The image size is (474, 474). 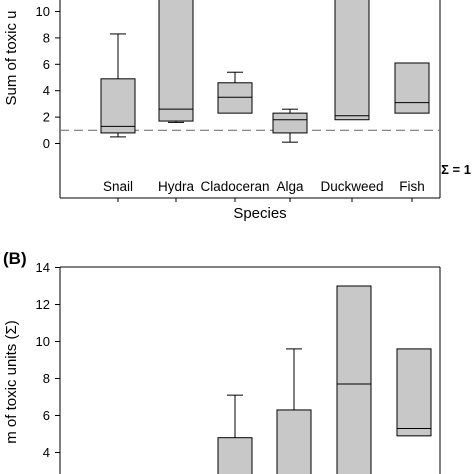 I want to click on panel-label: (B), so click(x=15, y=258).